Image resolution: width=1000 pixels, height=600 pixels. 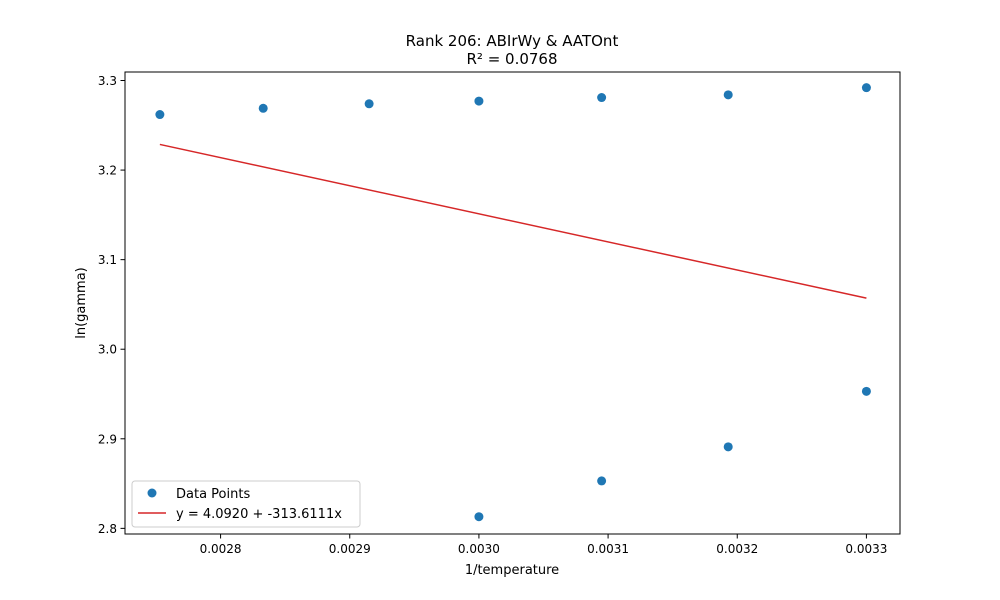 What do you see at coordinates (543, 545) in the screenshot?
I see `x-axis: 0.0028 0.0029 0.0030 0.0031 0.0032 0.0033` at bounding box center [543, 545].